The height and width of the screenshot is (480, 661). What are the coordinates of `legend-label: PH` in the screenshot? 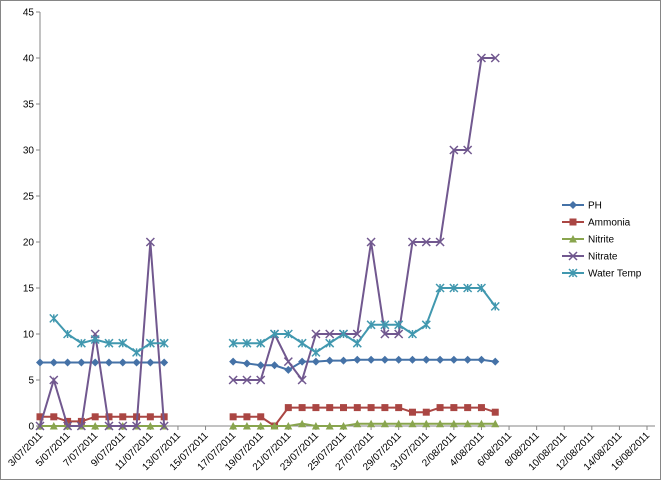 It's located at (595, 206).